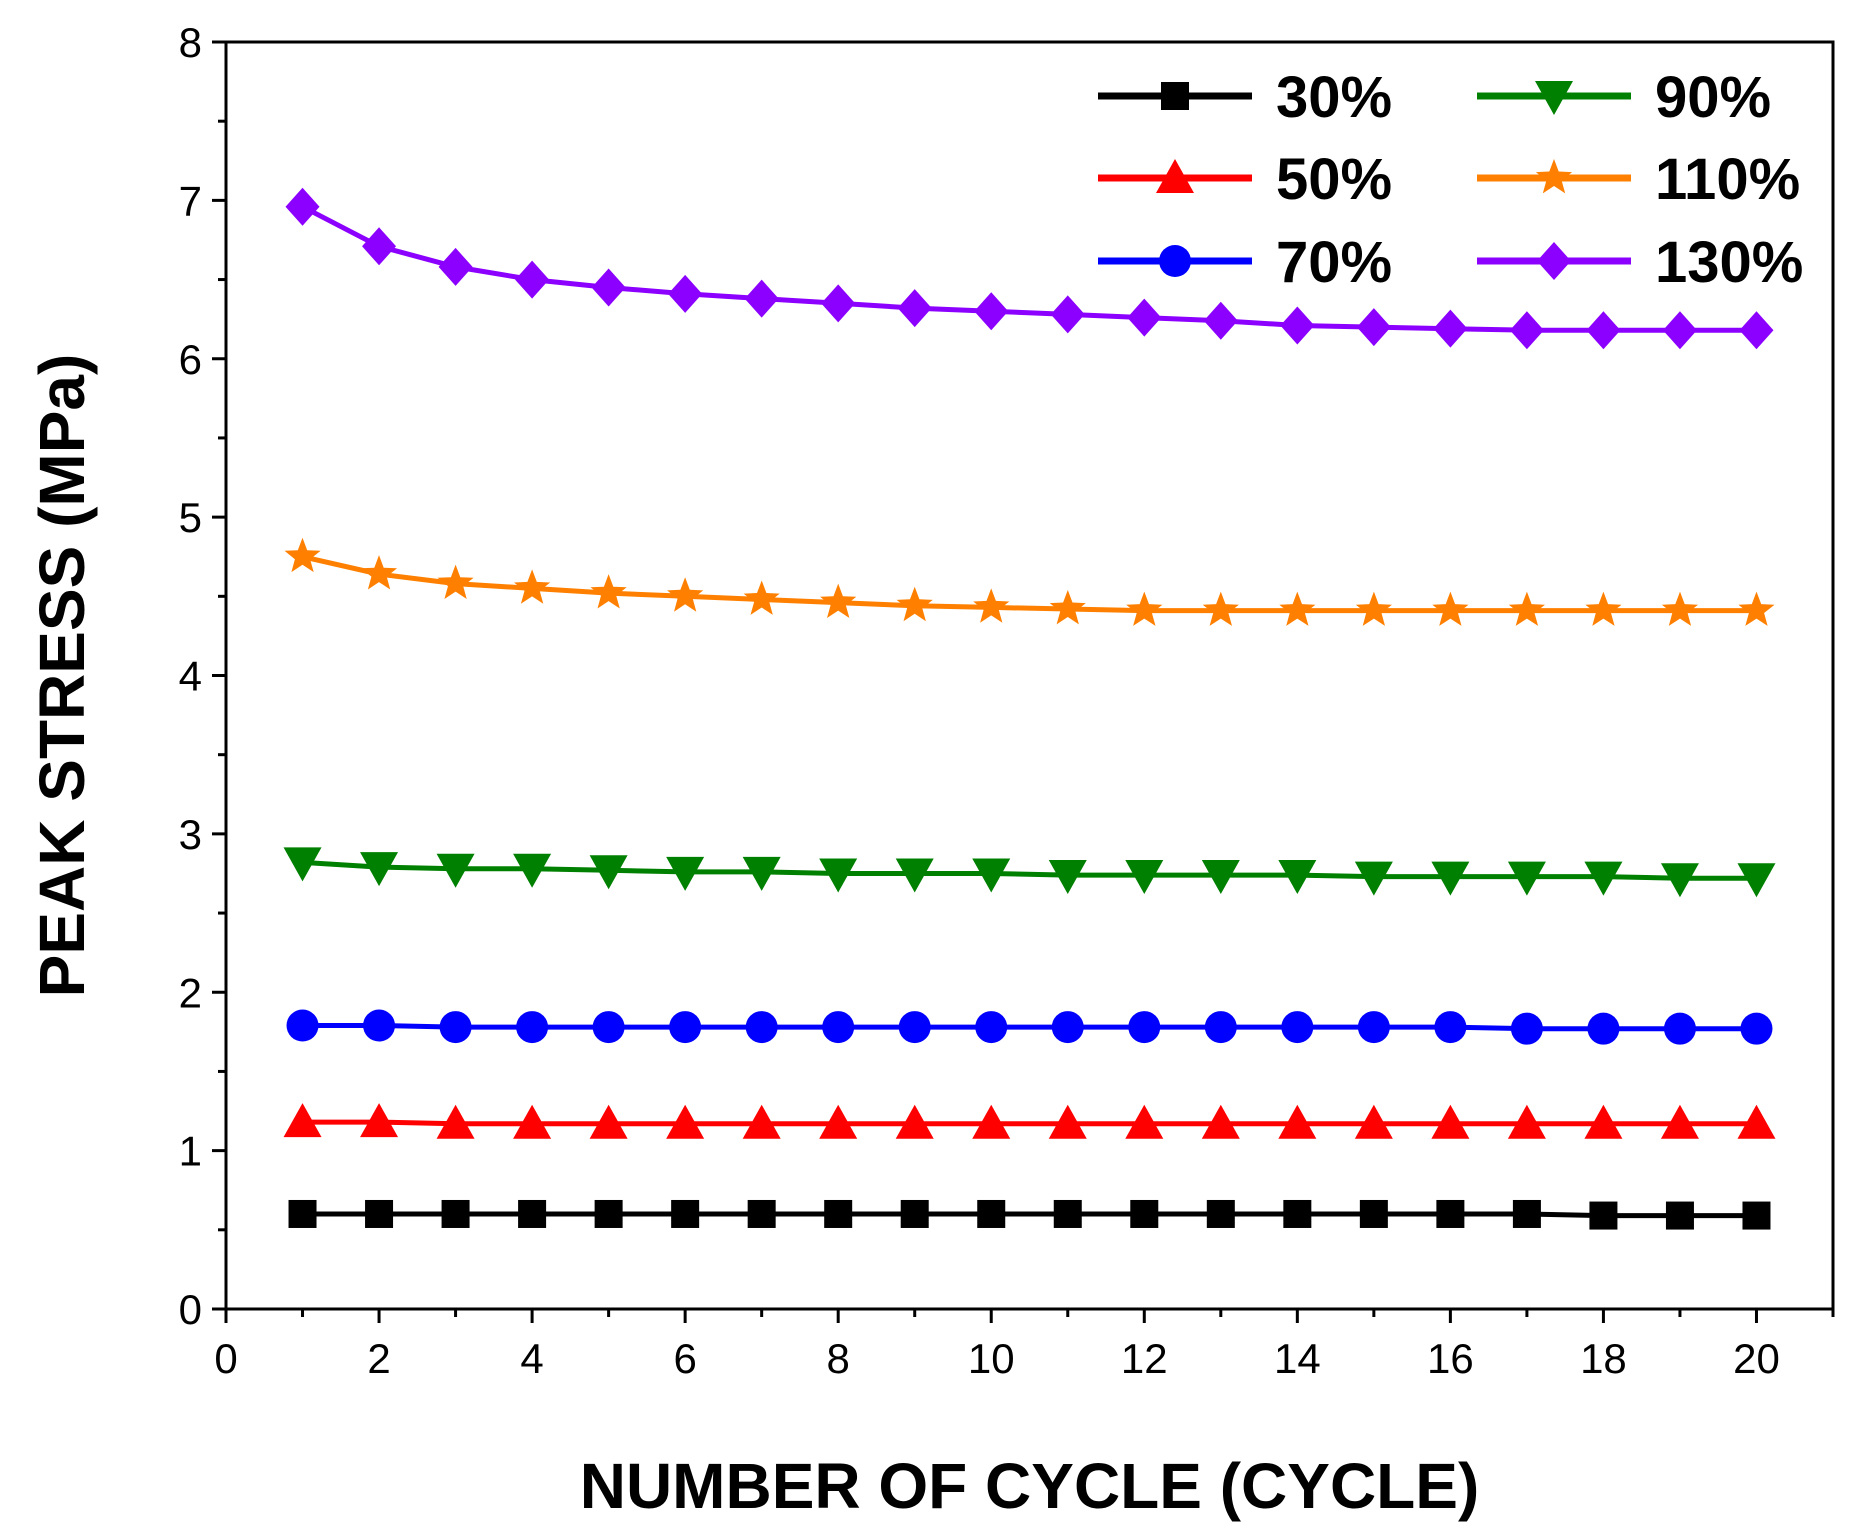 The width and height of the screenshot is (1858, 1537). I want to click on legend-label: 70%, so click(1334, 262).